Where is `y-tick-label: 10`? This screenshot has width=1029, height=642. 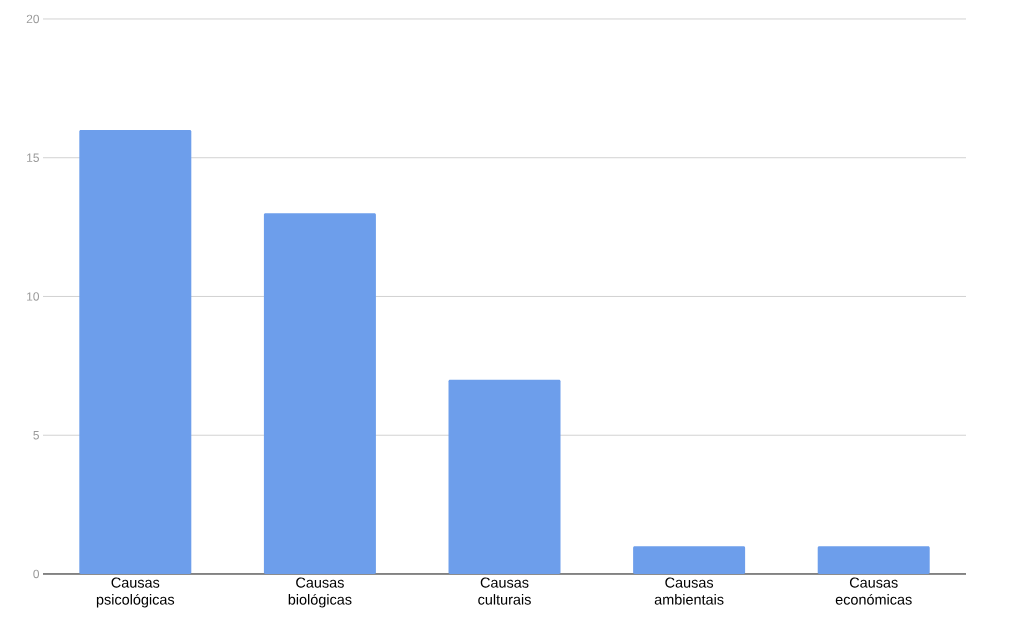 y-tick-label: 10 is located at coordinates (33, 296).